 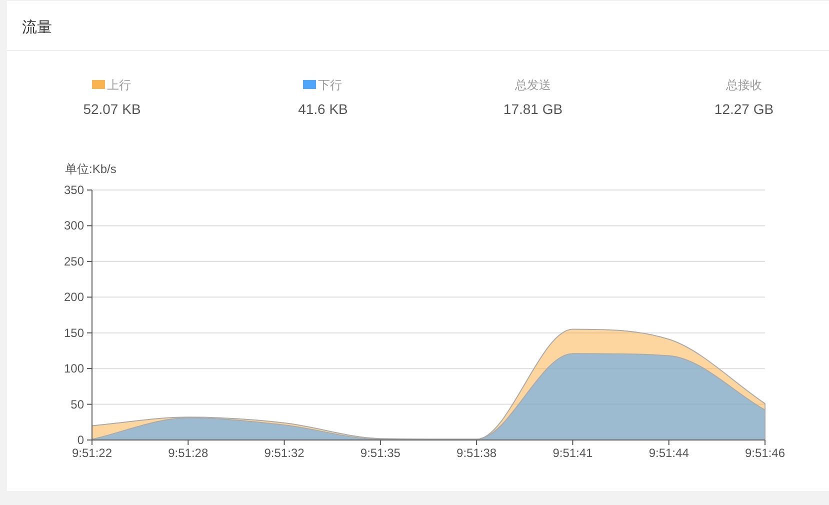 What do you see at coordinates (330, 85) in the screenshot?
I see `legend-label: 下行` at bounding box center [330, 85].